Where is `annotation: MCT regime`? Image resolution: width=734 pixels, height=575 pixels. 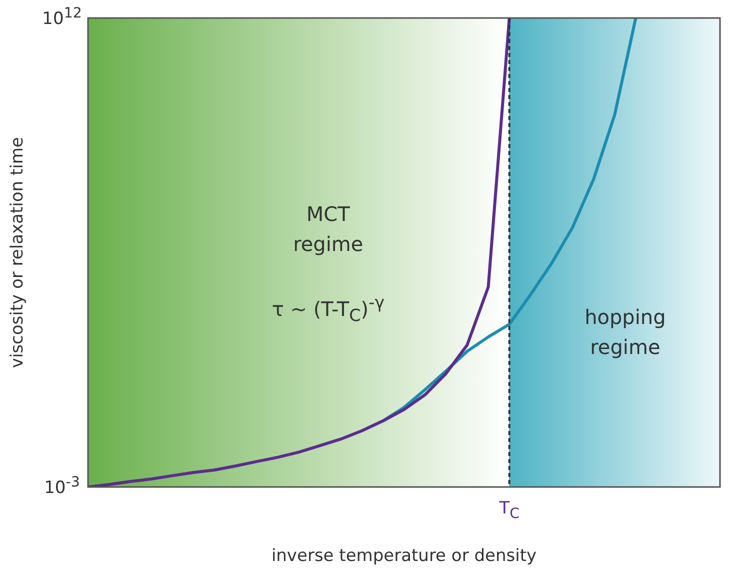
annotation: MCT regime is located at coordinates (328, 229).